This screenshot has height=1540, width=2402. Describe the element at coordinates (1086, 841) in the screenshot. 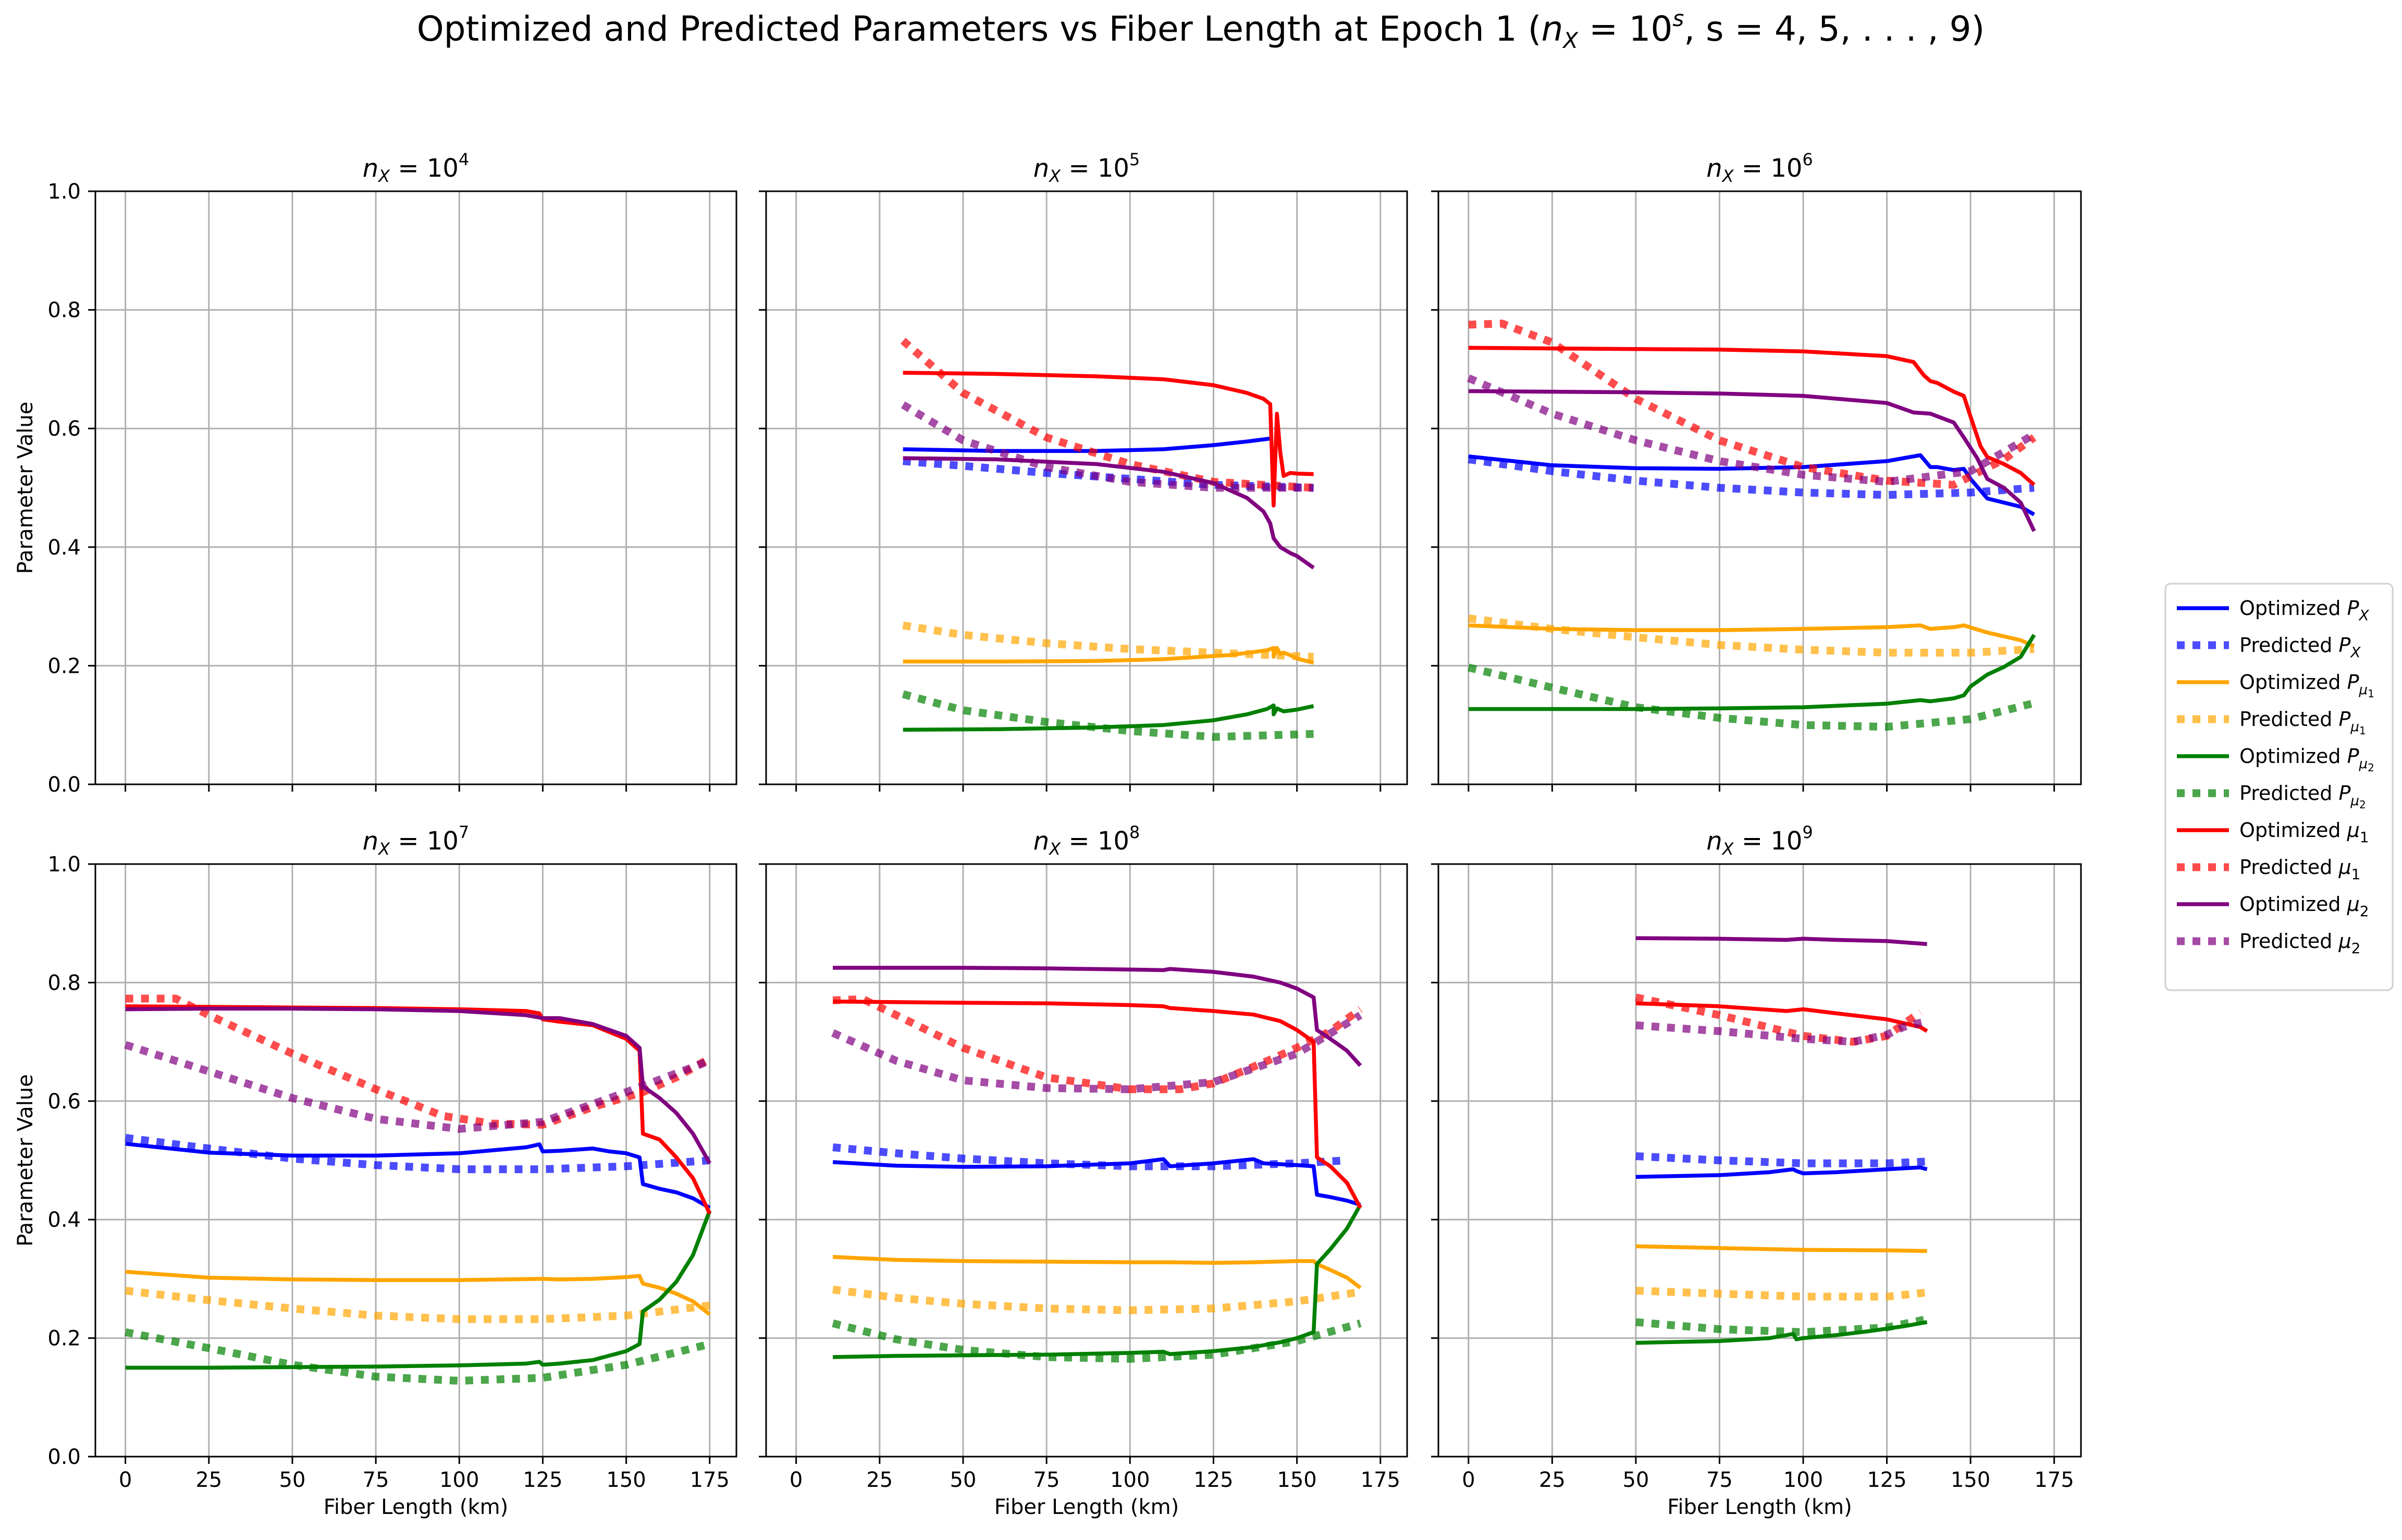

I see `subplot-title: nX = 108` at that location.